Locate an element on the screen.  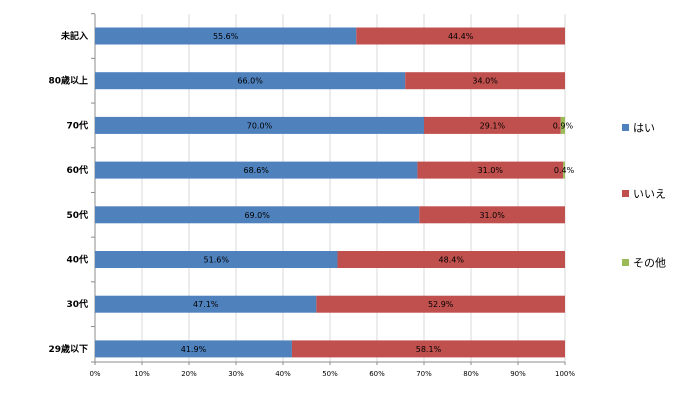
data-label: 68.6% is located at coordinates (256, 170).